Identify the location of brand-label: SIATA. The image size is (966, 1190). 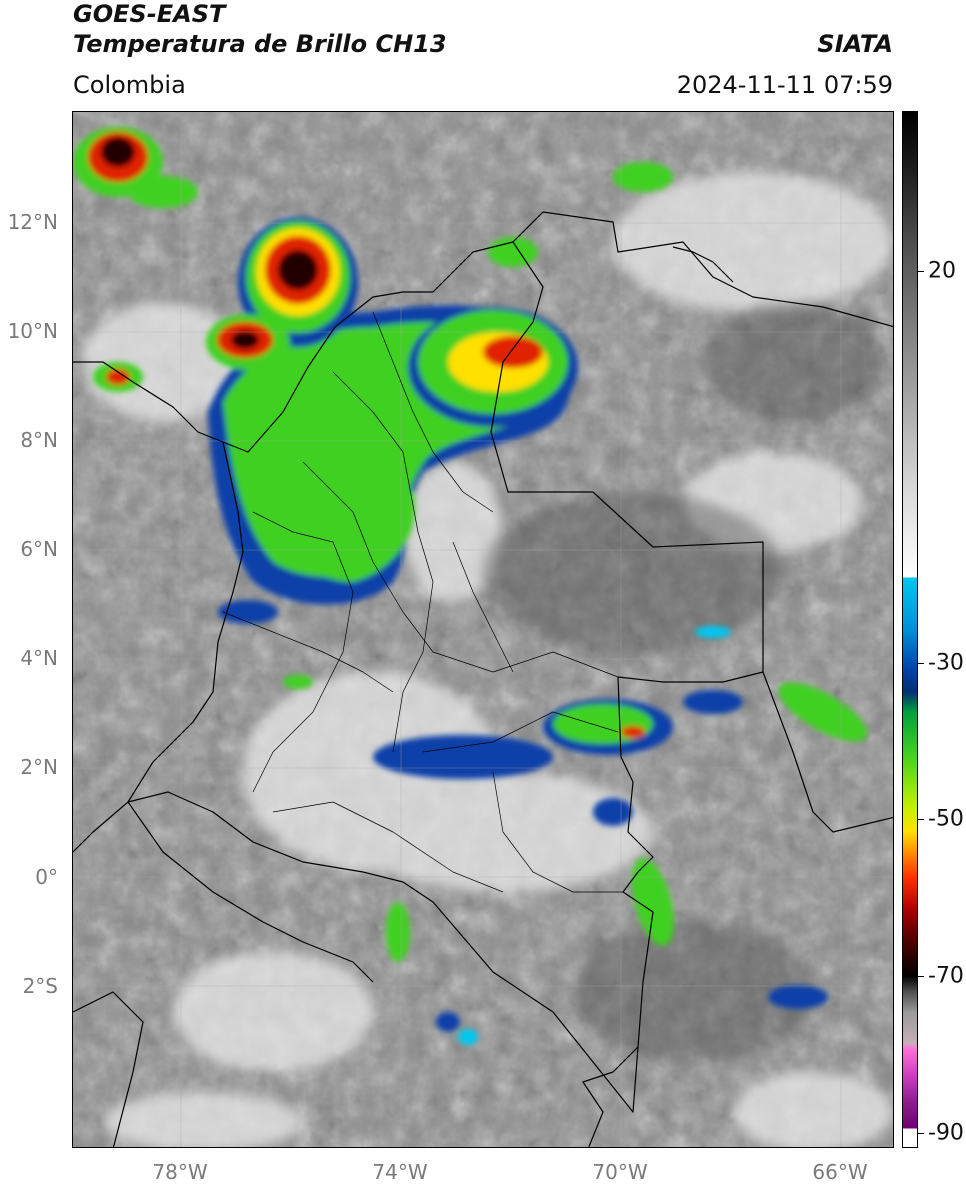
(855, 44).